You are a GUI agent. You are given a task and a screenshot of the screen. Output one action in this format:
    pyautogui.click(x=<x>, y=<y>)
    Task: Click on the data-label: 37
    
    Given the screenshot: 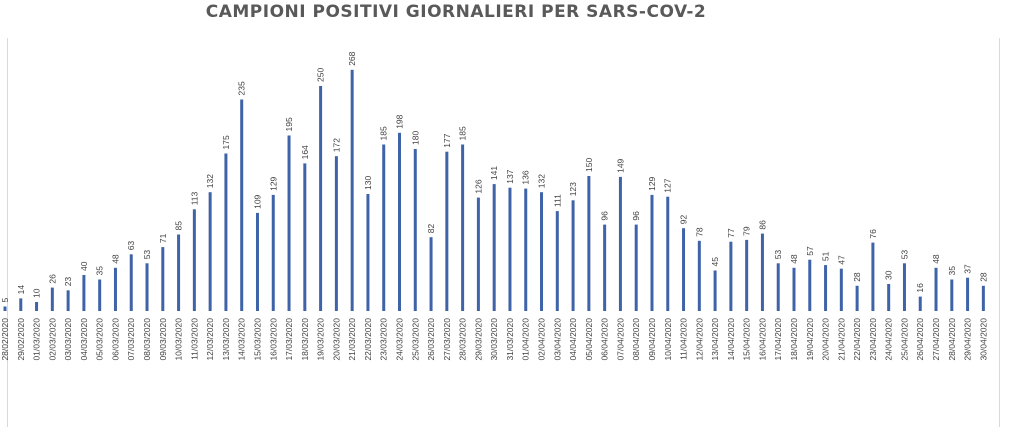 What is the action you would take?
    pyautogui.click(x=968, y=269)
    